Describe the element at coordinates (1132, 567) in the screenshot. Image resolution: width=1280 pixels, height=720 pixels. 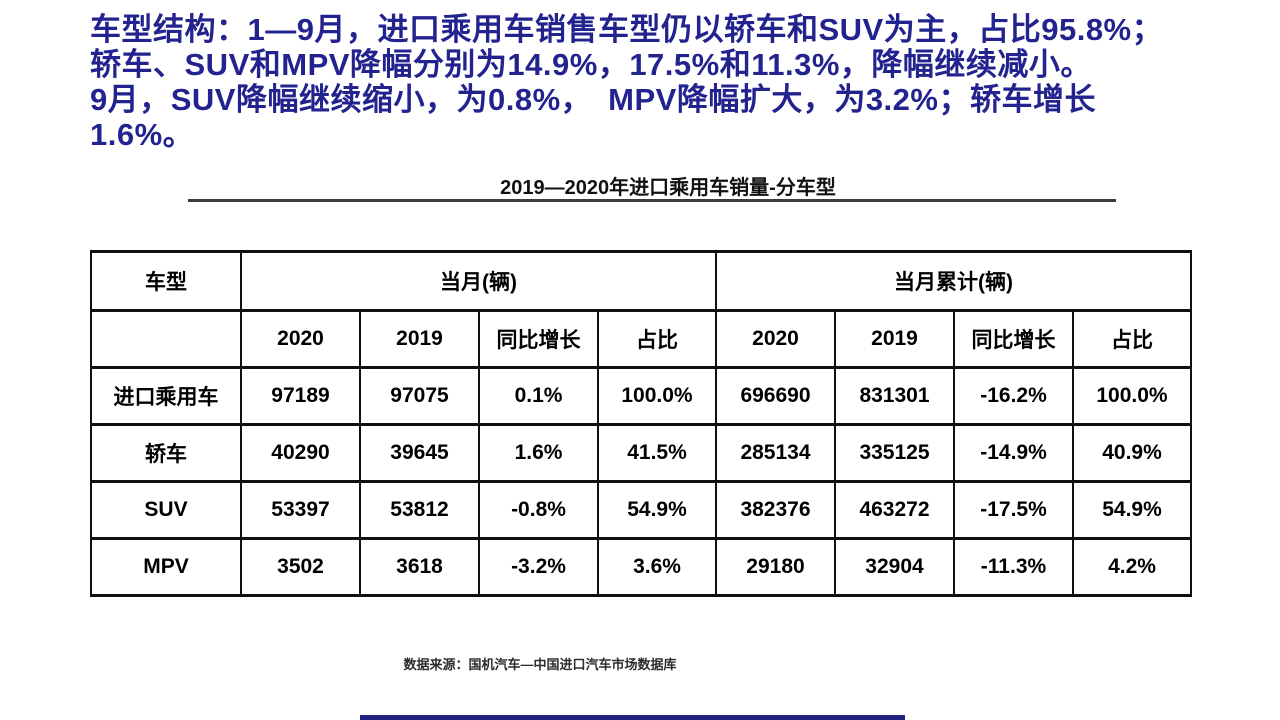
I see `cell-cum-share: 4.2%` at that location.